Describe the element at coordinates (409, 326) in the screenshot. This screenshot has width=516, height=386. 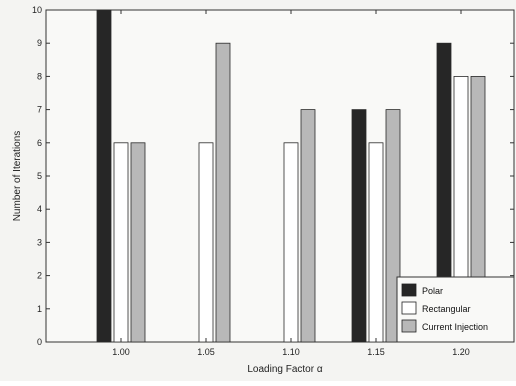
I see `legend-swatch-current-injection` at that location.